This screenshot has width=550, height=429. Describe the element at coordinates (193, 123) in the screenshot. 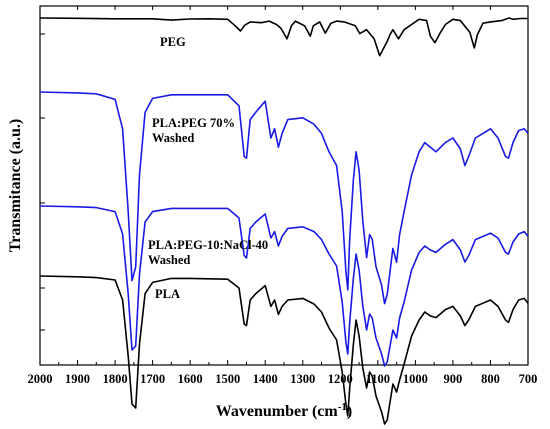

I see `series-label-1-0: PLA:PEG 70%` at that location.